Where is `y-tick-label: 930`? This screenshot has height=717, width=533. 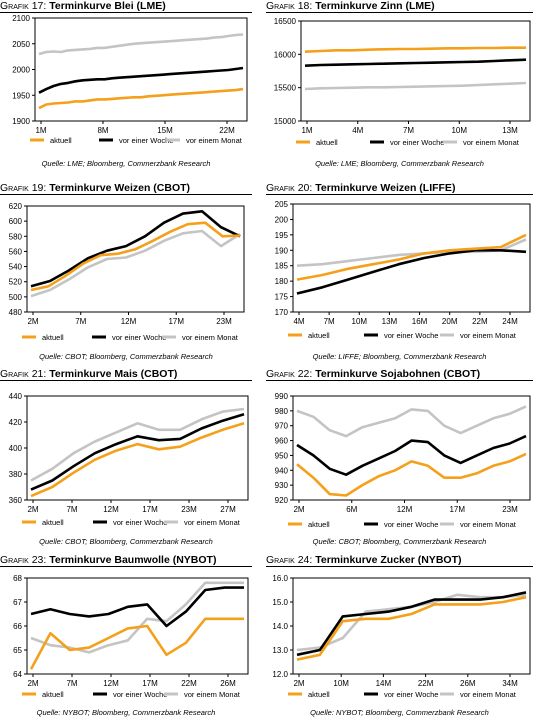
y-tick-label: 930 is located at coordinates (282, 485).